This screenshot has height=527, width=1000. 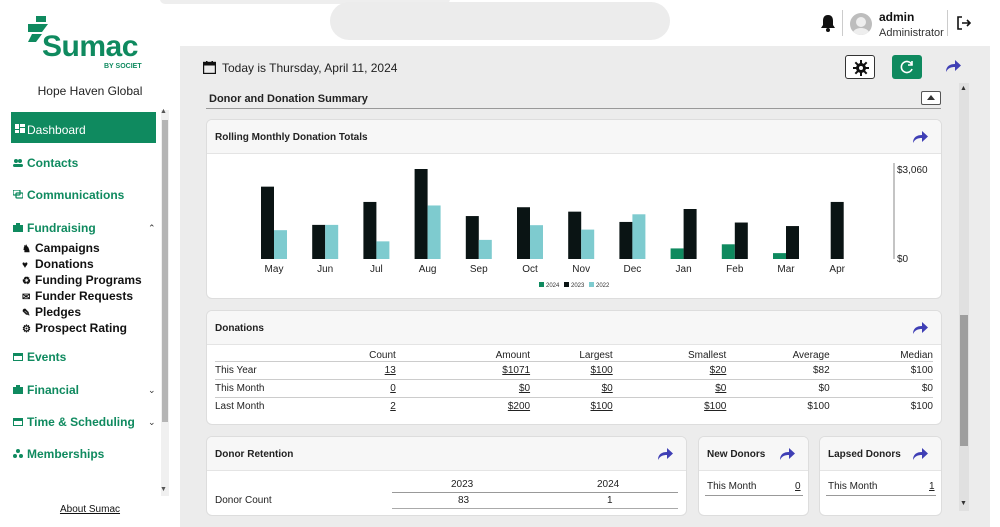 I want to click on main-scrollbar-thumb, so click(x=964, y=380).